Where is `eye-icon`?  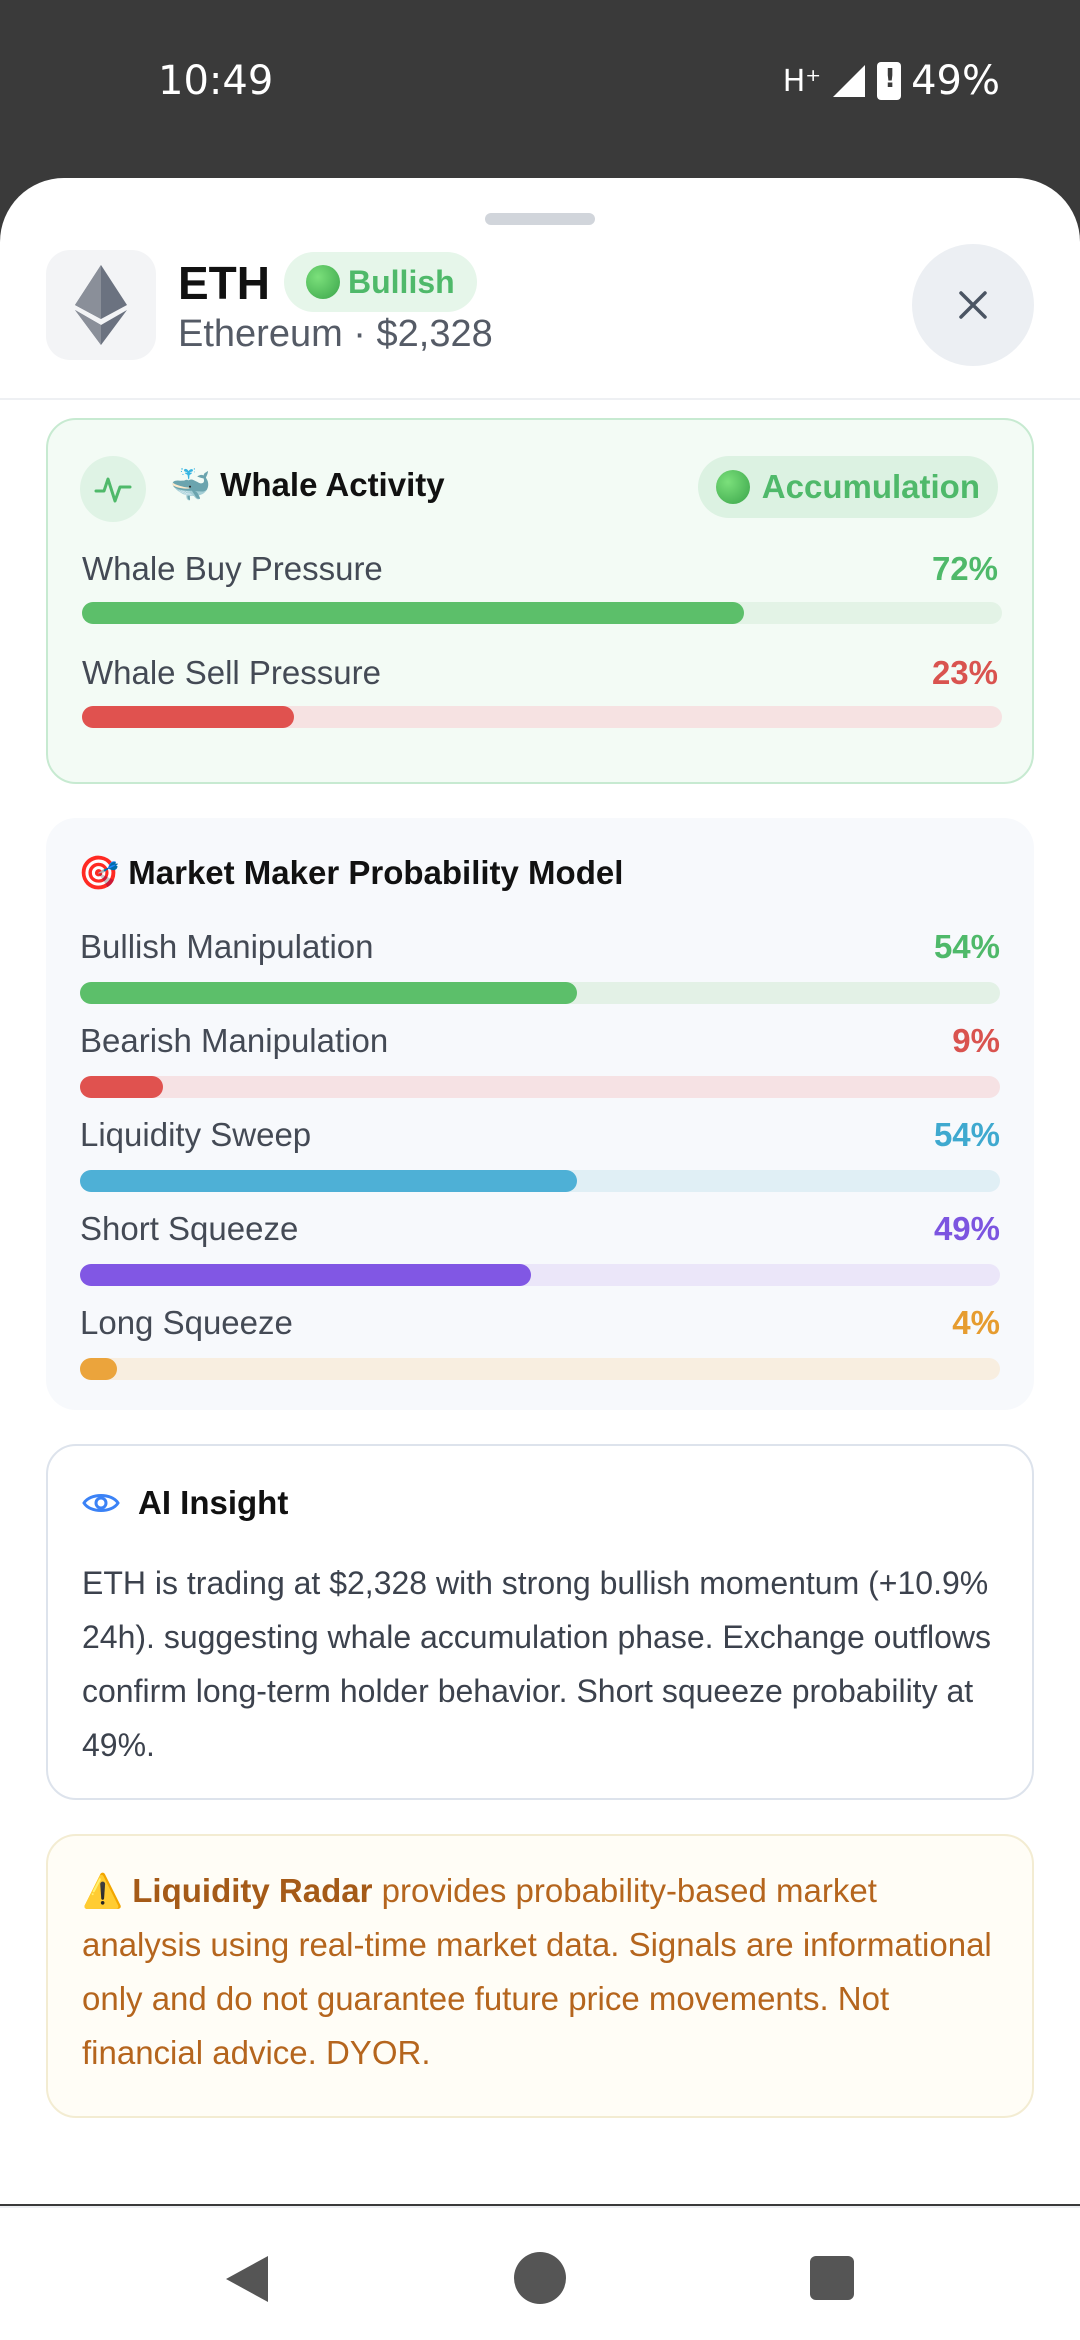
eye-icon is located at coordinates (101, 1503).